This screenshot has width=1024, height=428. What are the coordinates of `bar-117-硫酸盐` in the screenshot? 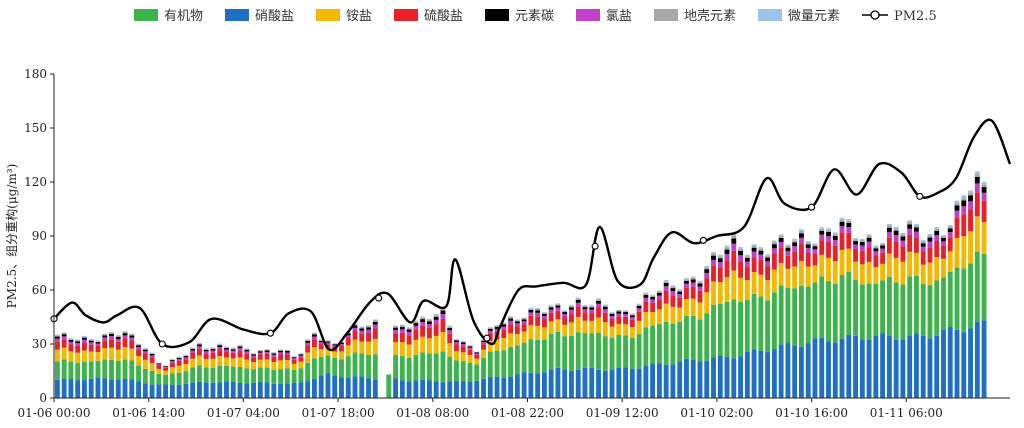 It's located at (849, 240).